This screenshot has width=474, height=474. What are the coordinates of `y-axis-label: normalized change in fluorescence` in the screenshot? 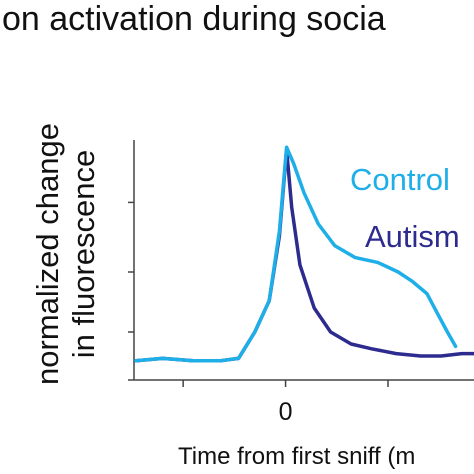 It's located at (65, 254).